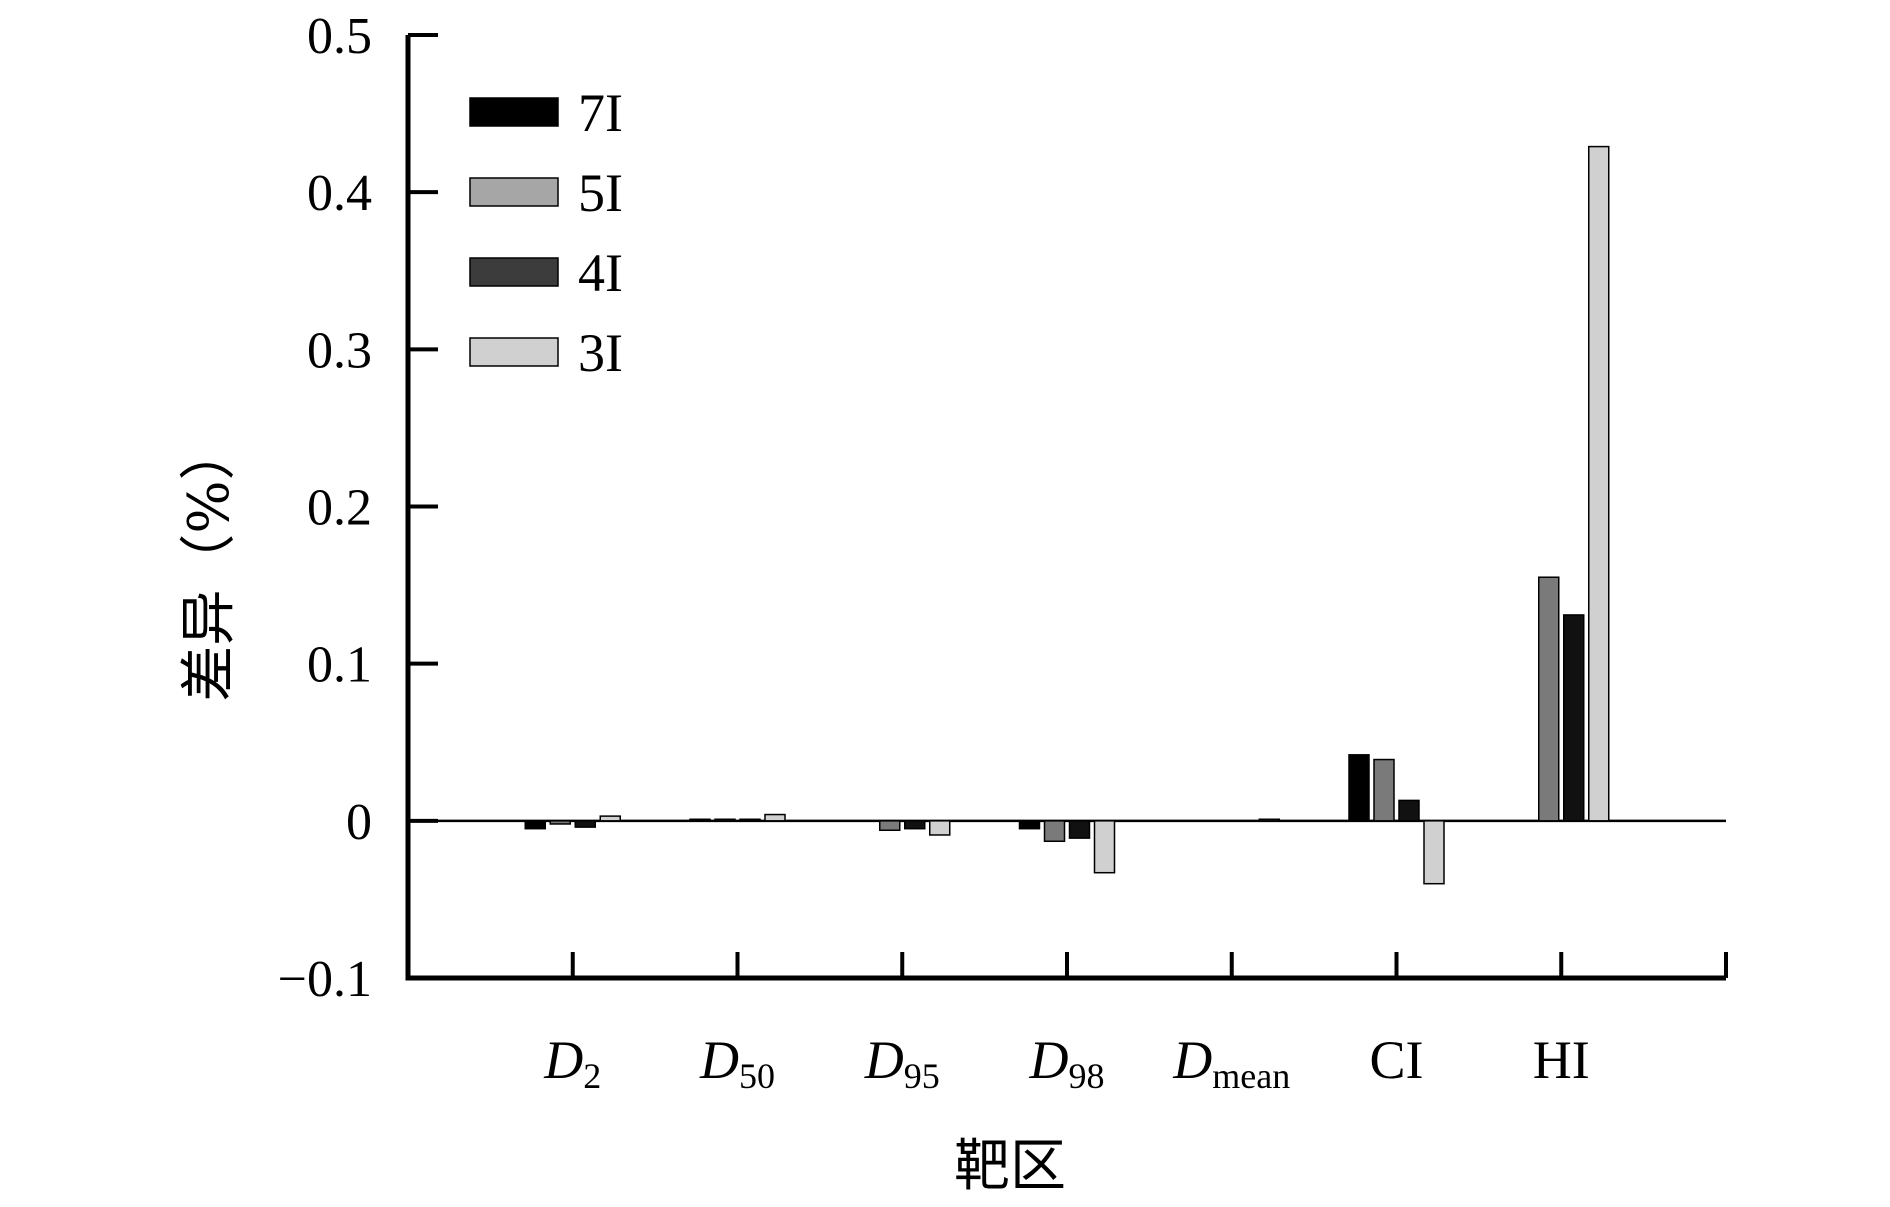 The image size is (1890, 1207). What do you see at coordinates (600, 273) in the screenshot?
I see `legend-label: 4I` at bounding box center [600, 273].